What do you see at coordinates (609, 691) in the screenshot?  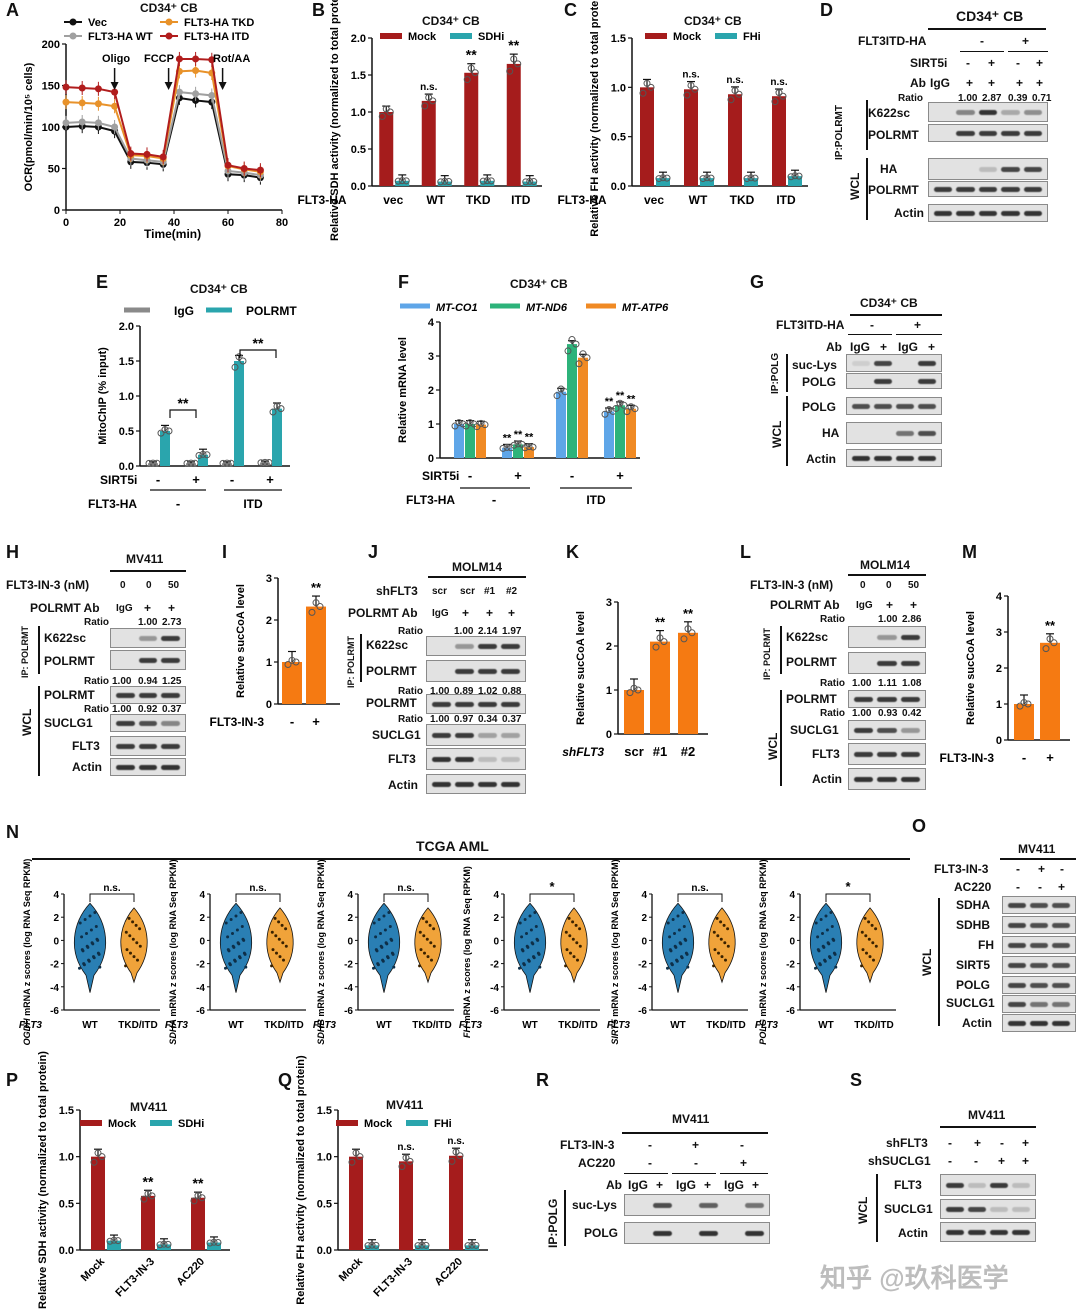 I see `panel-K-y-tick-label: 1` at bounding box center [609, 691].